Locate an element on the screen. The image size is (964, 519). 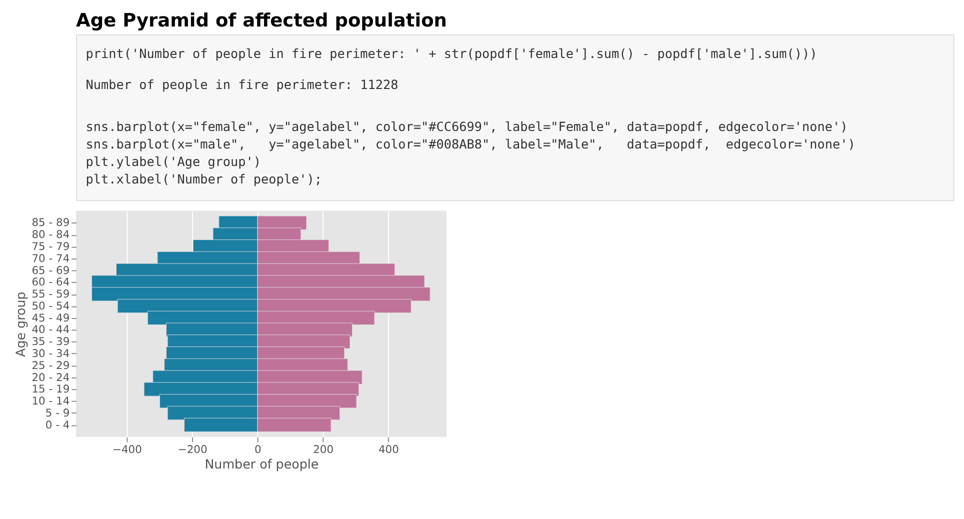
y-tick-label: 40 - 44 is located at coordinates (51, 329).